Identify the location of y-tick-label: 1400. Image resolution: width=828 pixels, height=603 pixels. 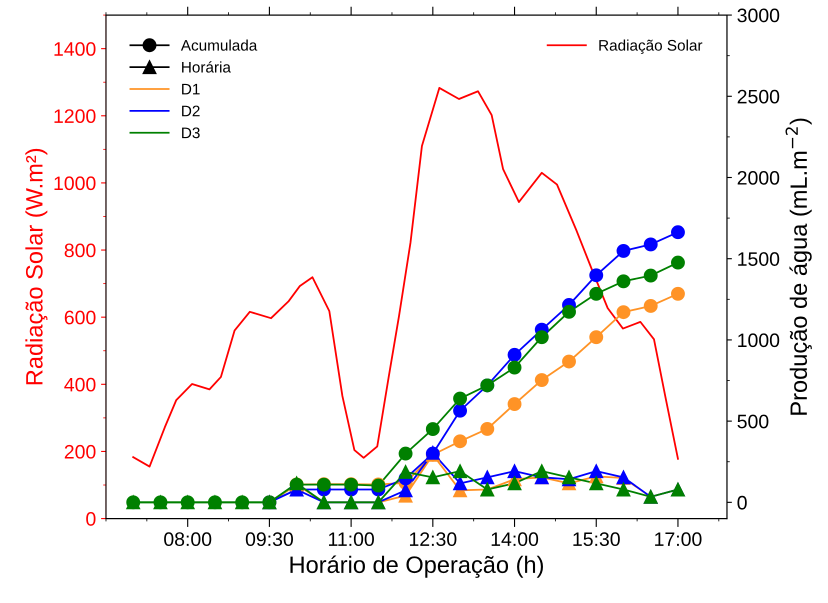
(75, 49).